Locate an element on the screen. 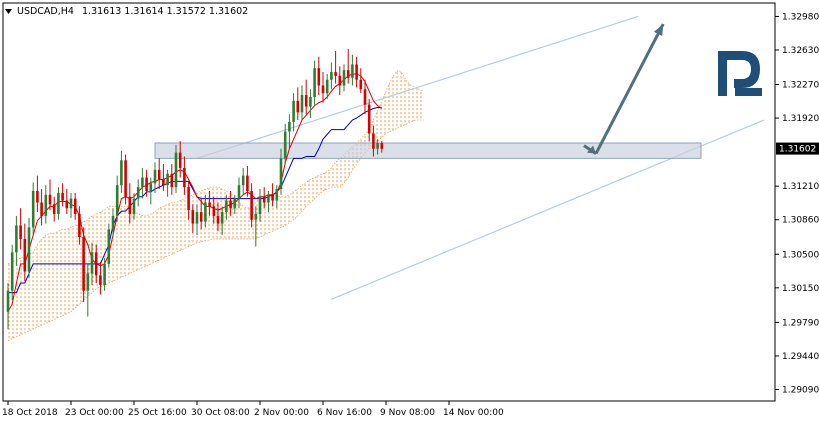 The width and height of the screenshot is (819, 423). forecast-arrowhead-up is located at coordinates (658, 30).